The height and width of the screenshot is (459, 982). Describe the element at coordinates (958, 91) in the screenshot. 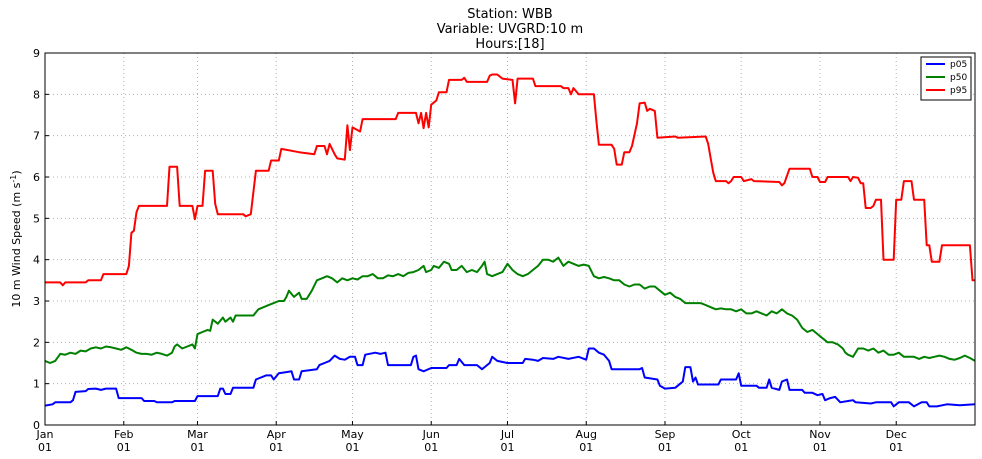

I see `legend-label-p95: p95` at that location.